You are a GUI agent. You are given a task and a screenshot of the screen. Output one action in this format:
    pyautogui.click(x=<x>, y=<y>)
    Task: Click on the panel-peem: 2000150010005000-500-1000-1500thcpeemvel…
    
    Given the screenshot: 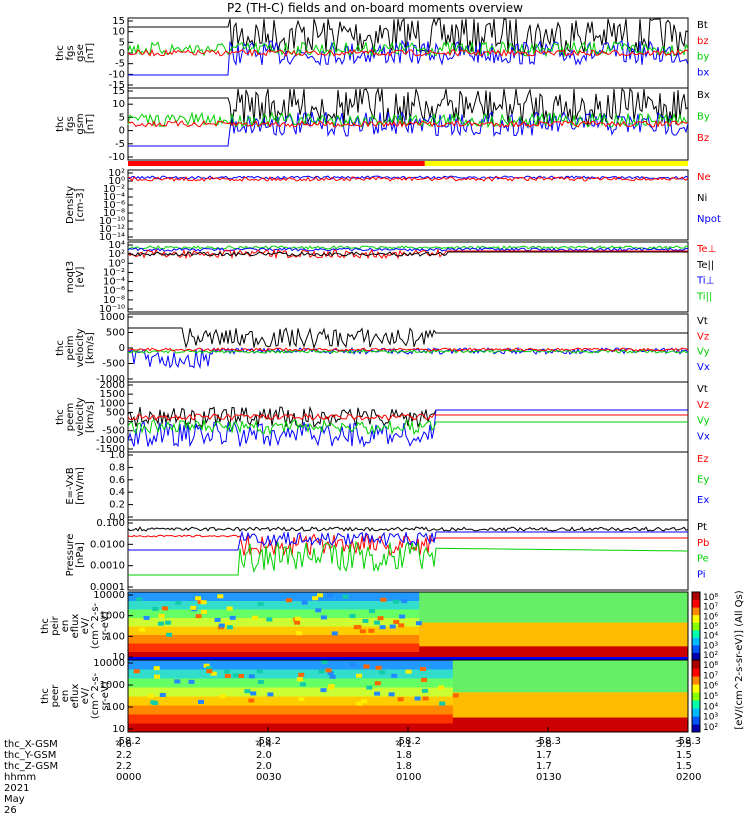 What is the action you would take?
    pyautogui.click(x=382, y=417)
    